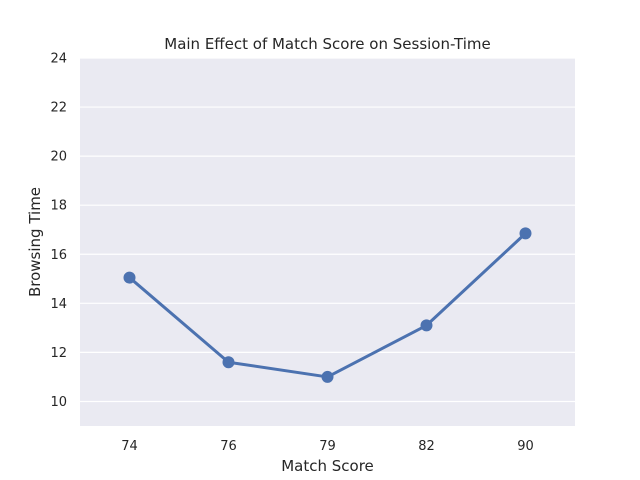  I want to click on y-tick-labels: 10 12 14 16 18 20 22 24, so click(58, 231).